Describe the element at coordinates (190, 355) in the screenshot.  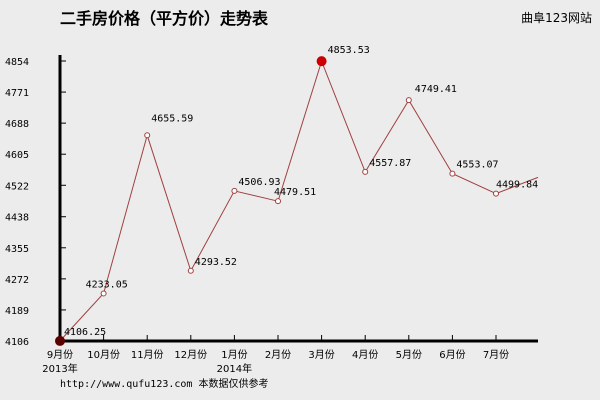
I see `x-tick-label: 12月份` at that location.